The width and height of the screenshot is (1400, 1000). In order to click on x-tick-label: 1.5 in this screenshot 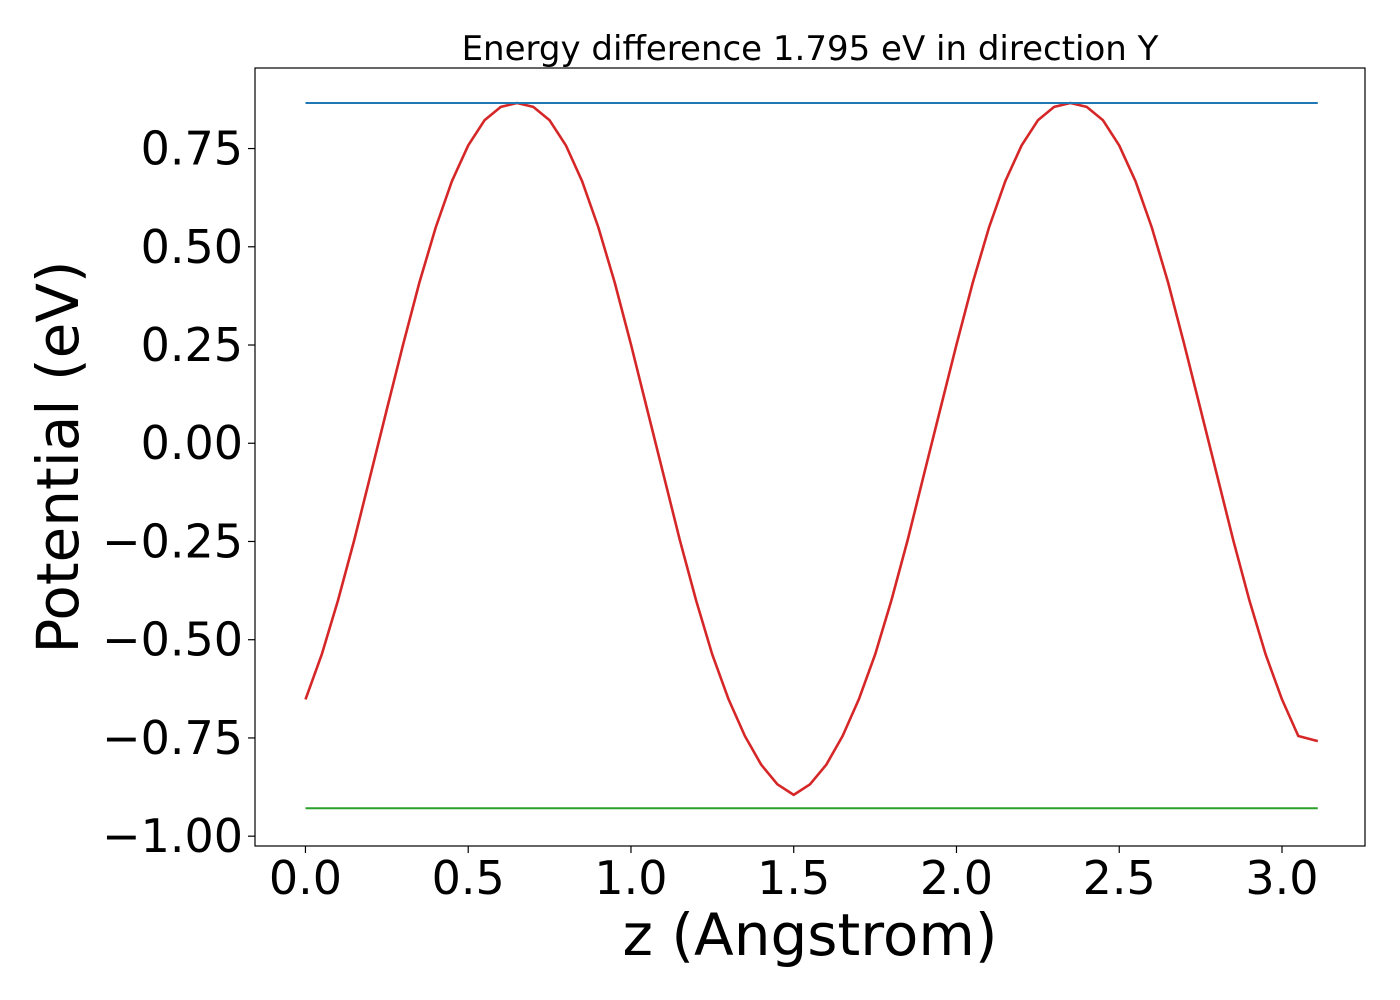, I will do `click(793, 878)`.